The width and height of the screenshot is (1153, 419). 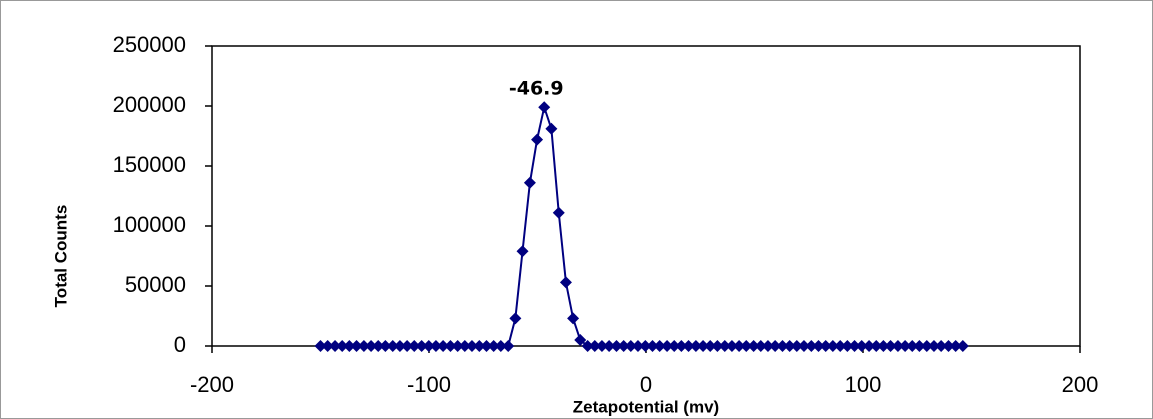 What do you see at coordinates (863, 384) in the screenshot?
I see `x-tick-label: 100` at bounding box center [863, 384].